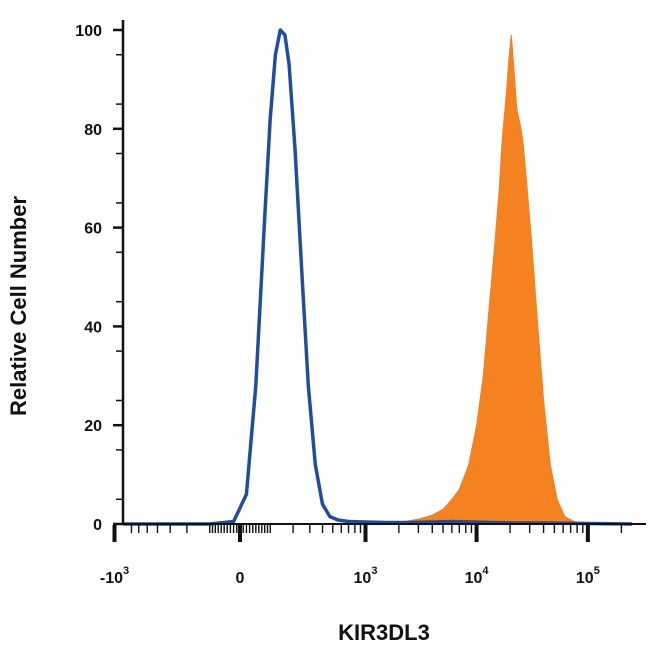  I want to click on y-tick-label: 0, so click(97, 525).